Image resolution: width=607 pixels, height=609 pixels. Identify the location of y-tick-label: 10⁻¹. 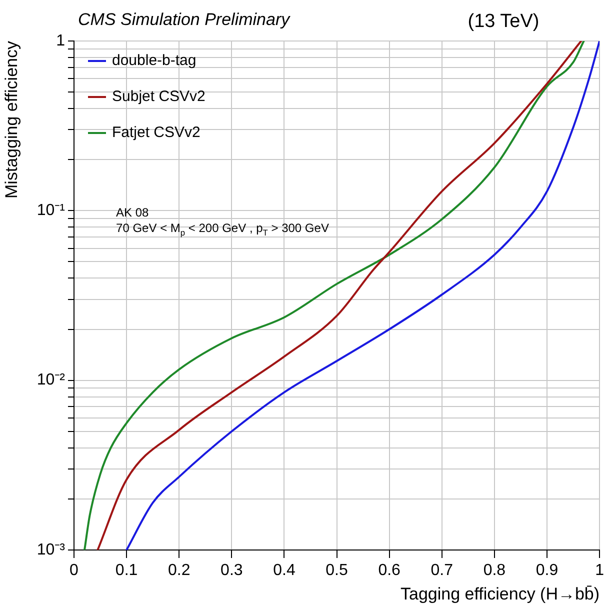
(50, 211).